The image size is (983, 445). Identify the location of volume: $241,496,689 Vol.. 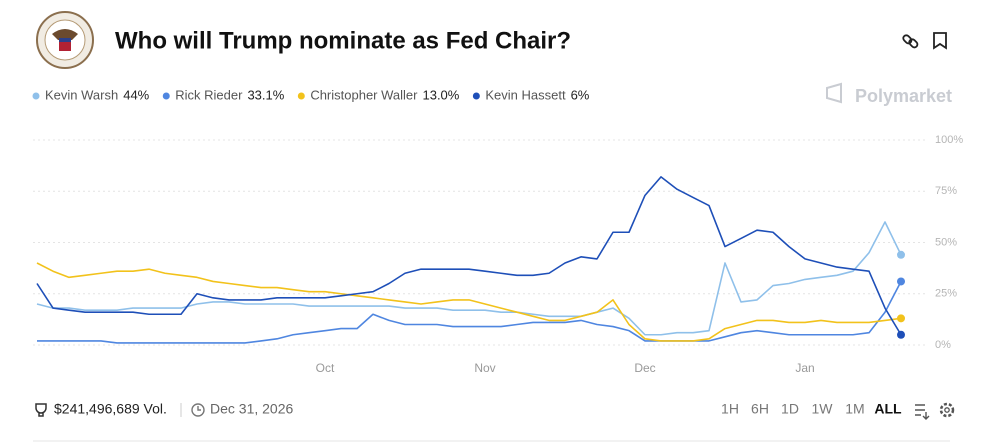
(110, 409).